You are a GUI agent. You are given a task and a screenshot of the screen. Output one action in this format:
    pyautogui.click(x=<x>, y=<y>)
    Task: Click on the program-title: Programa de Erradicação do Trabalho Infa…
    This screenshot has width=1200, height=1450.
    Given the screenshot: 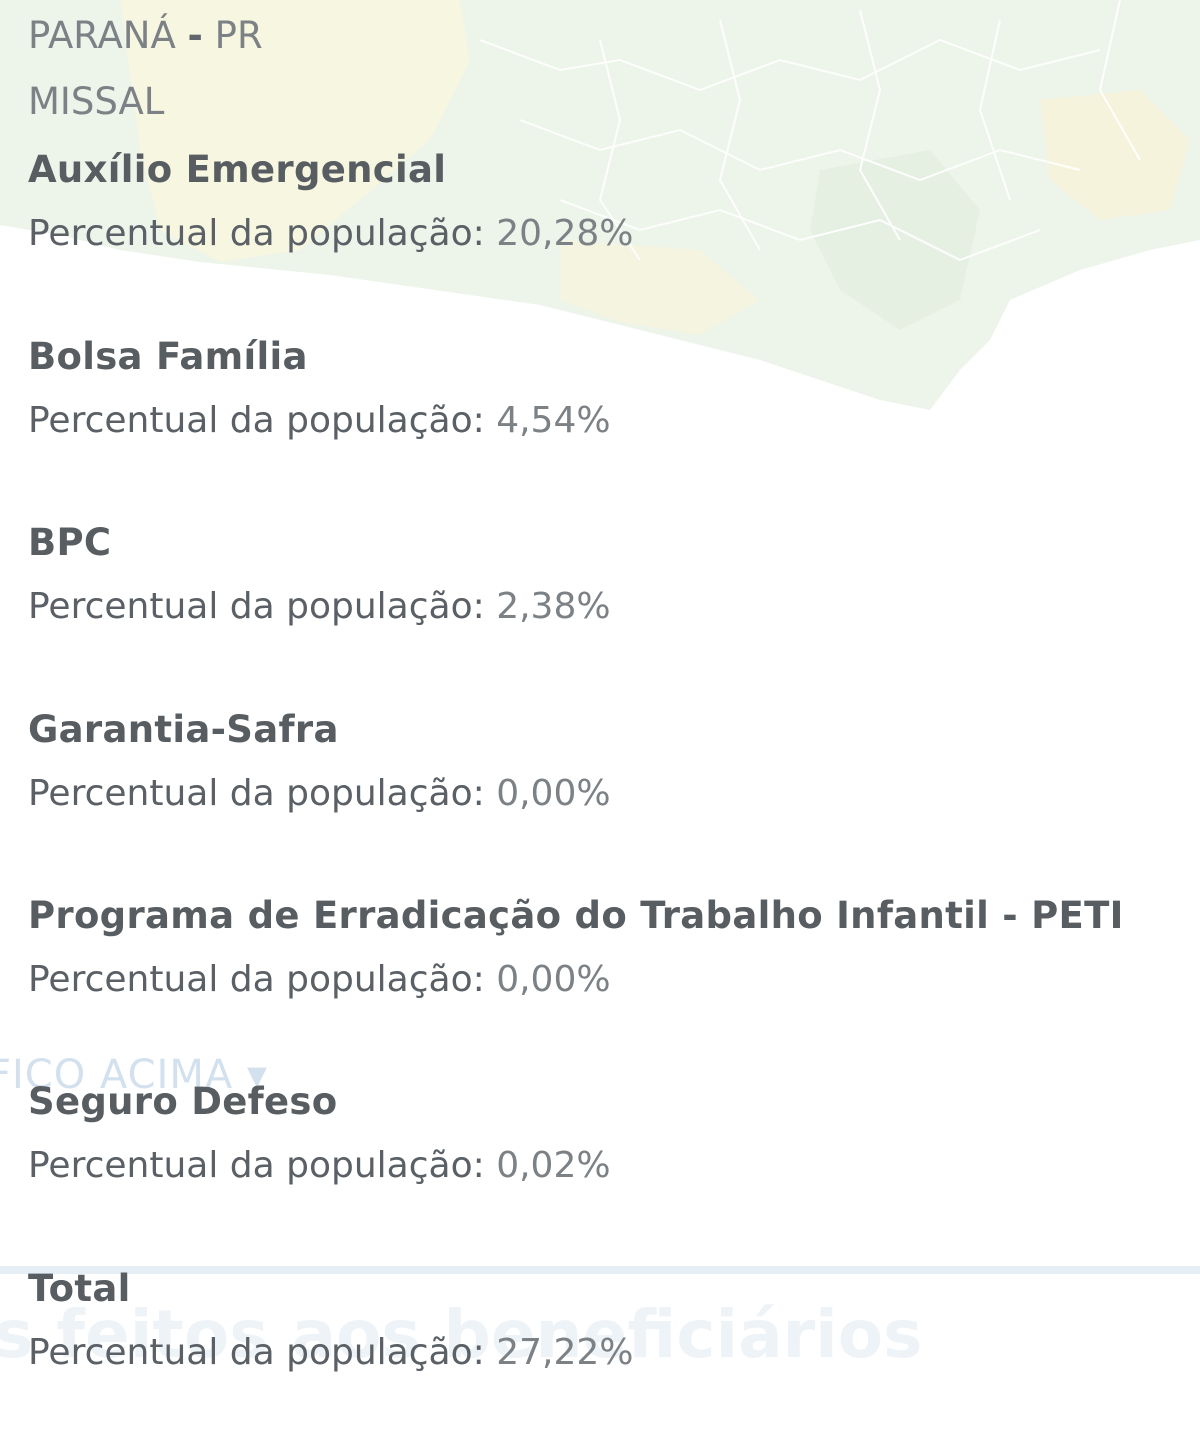 What is the action you would take?
    pyautogui.click(x=576, y=915)
    